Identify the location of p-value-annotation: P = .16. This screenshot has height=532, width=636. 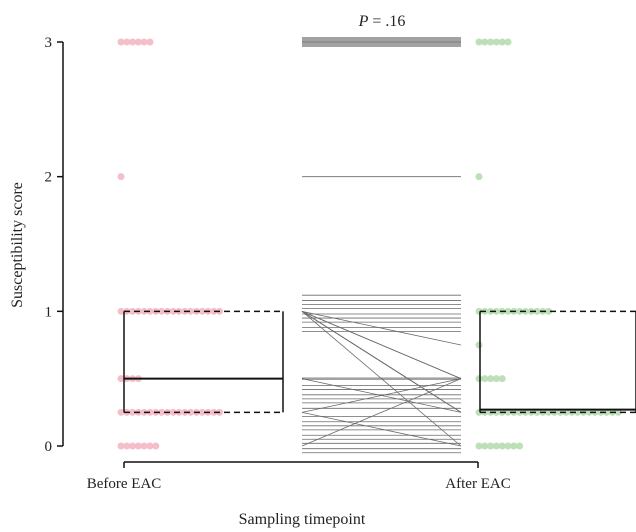
(382, 21).